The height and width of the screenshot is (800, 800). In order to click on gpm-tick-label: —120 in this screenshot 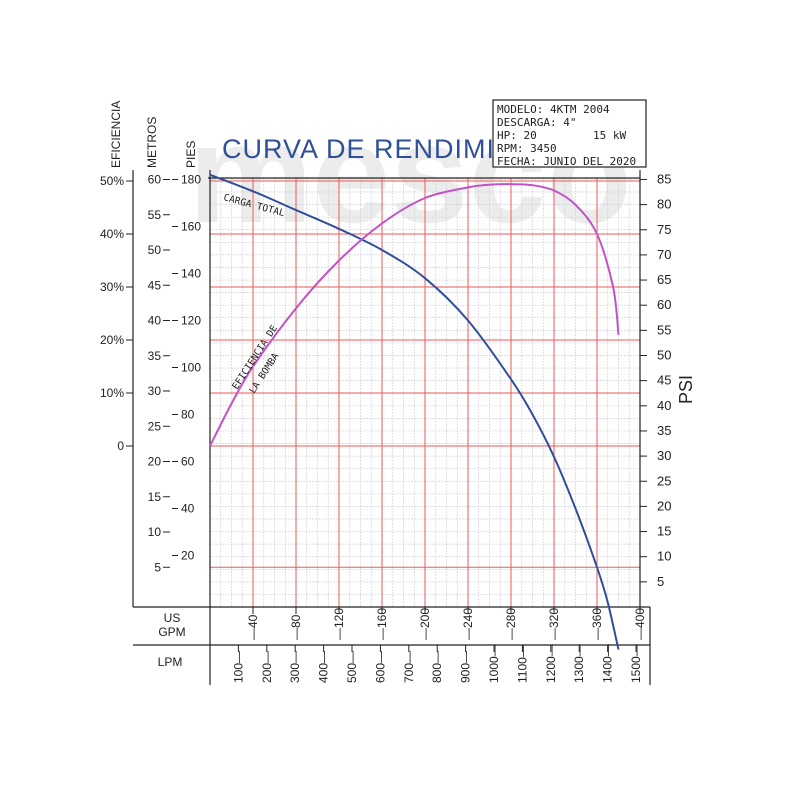, I will do `click(339, 624)`.